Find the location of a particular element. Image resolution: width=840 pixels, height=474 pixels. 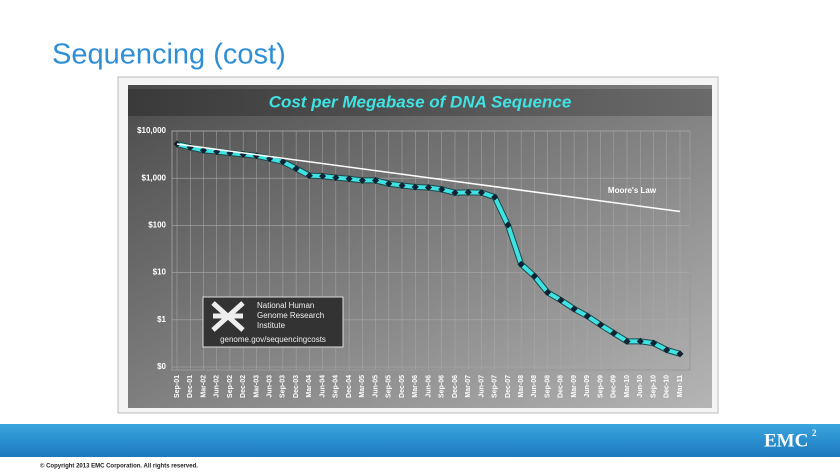

x-tick-label: Jun-04 is located at coordinates (322, 386).